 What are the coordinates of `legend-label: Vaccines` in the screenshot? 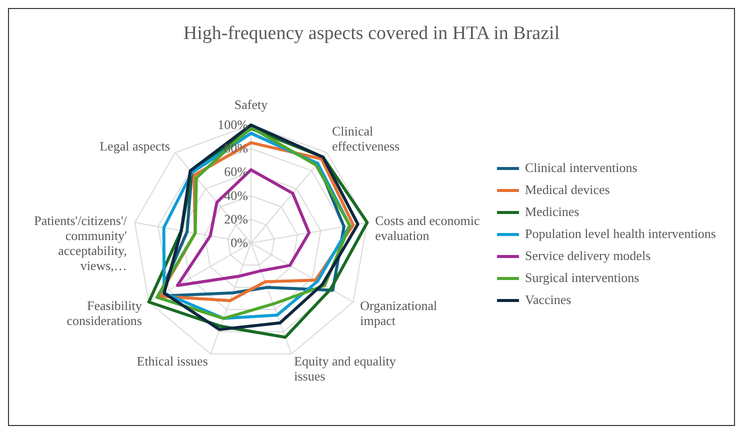 It's located at (548, 300).